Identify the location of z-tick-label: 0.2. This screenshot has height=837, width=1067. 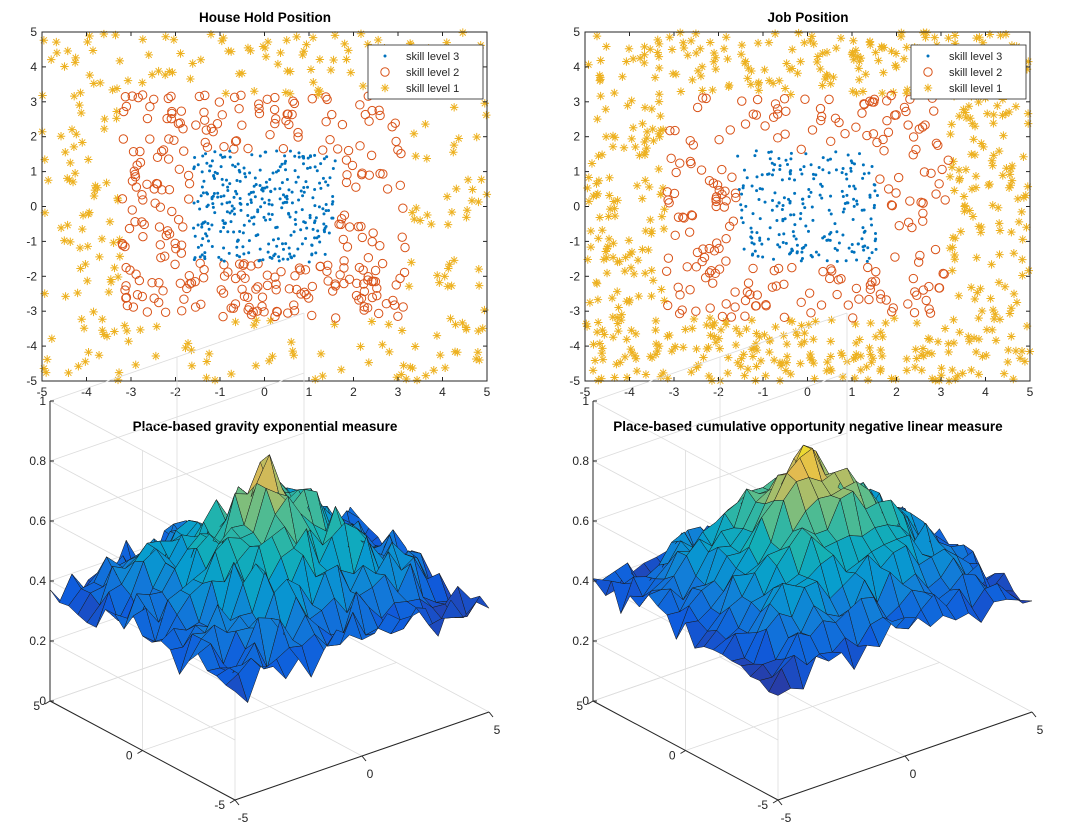
(37, 641).